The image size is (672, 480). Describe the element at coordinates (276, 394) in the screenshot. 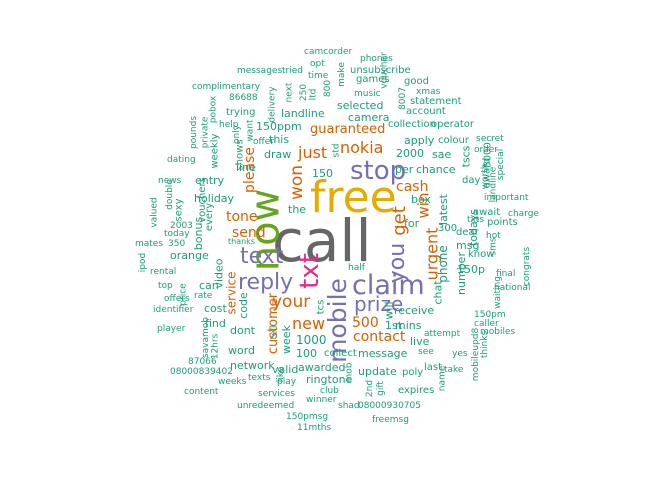

I see `word-services: services` at that location.